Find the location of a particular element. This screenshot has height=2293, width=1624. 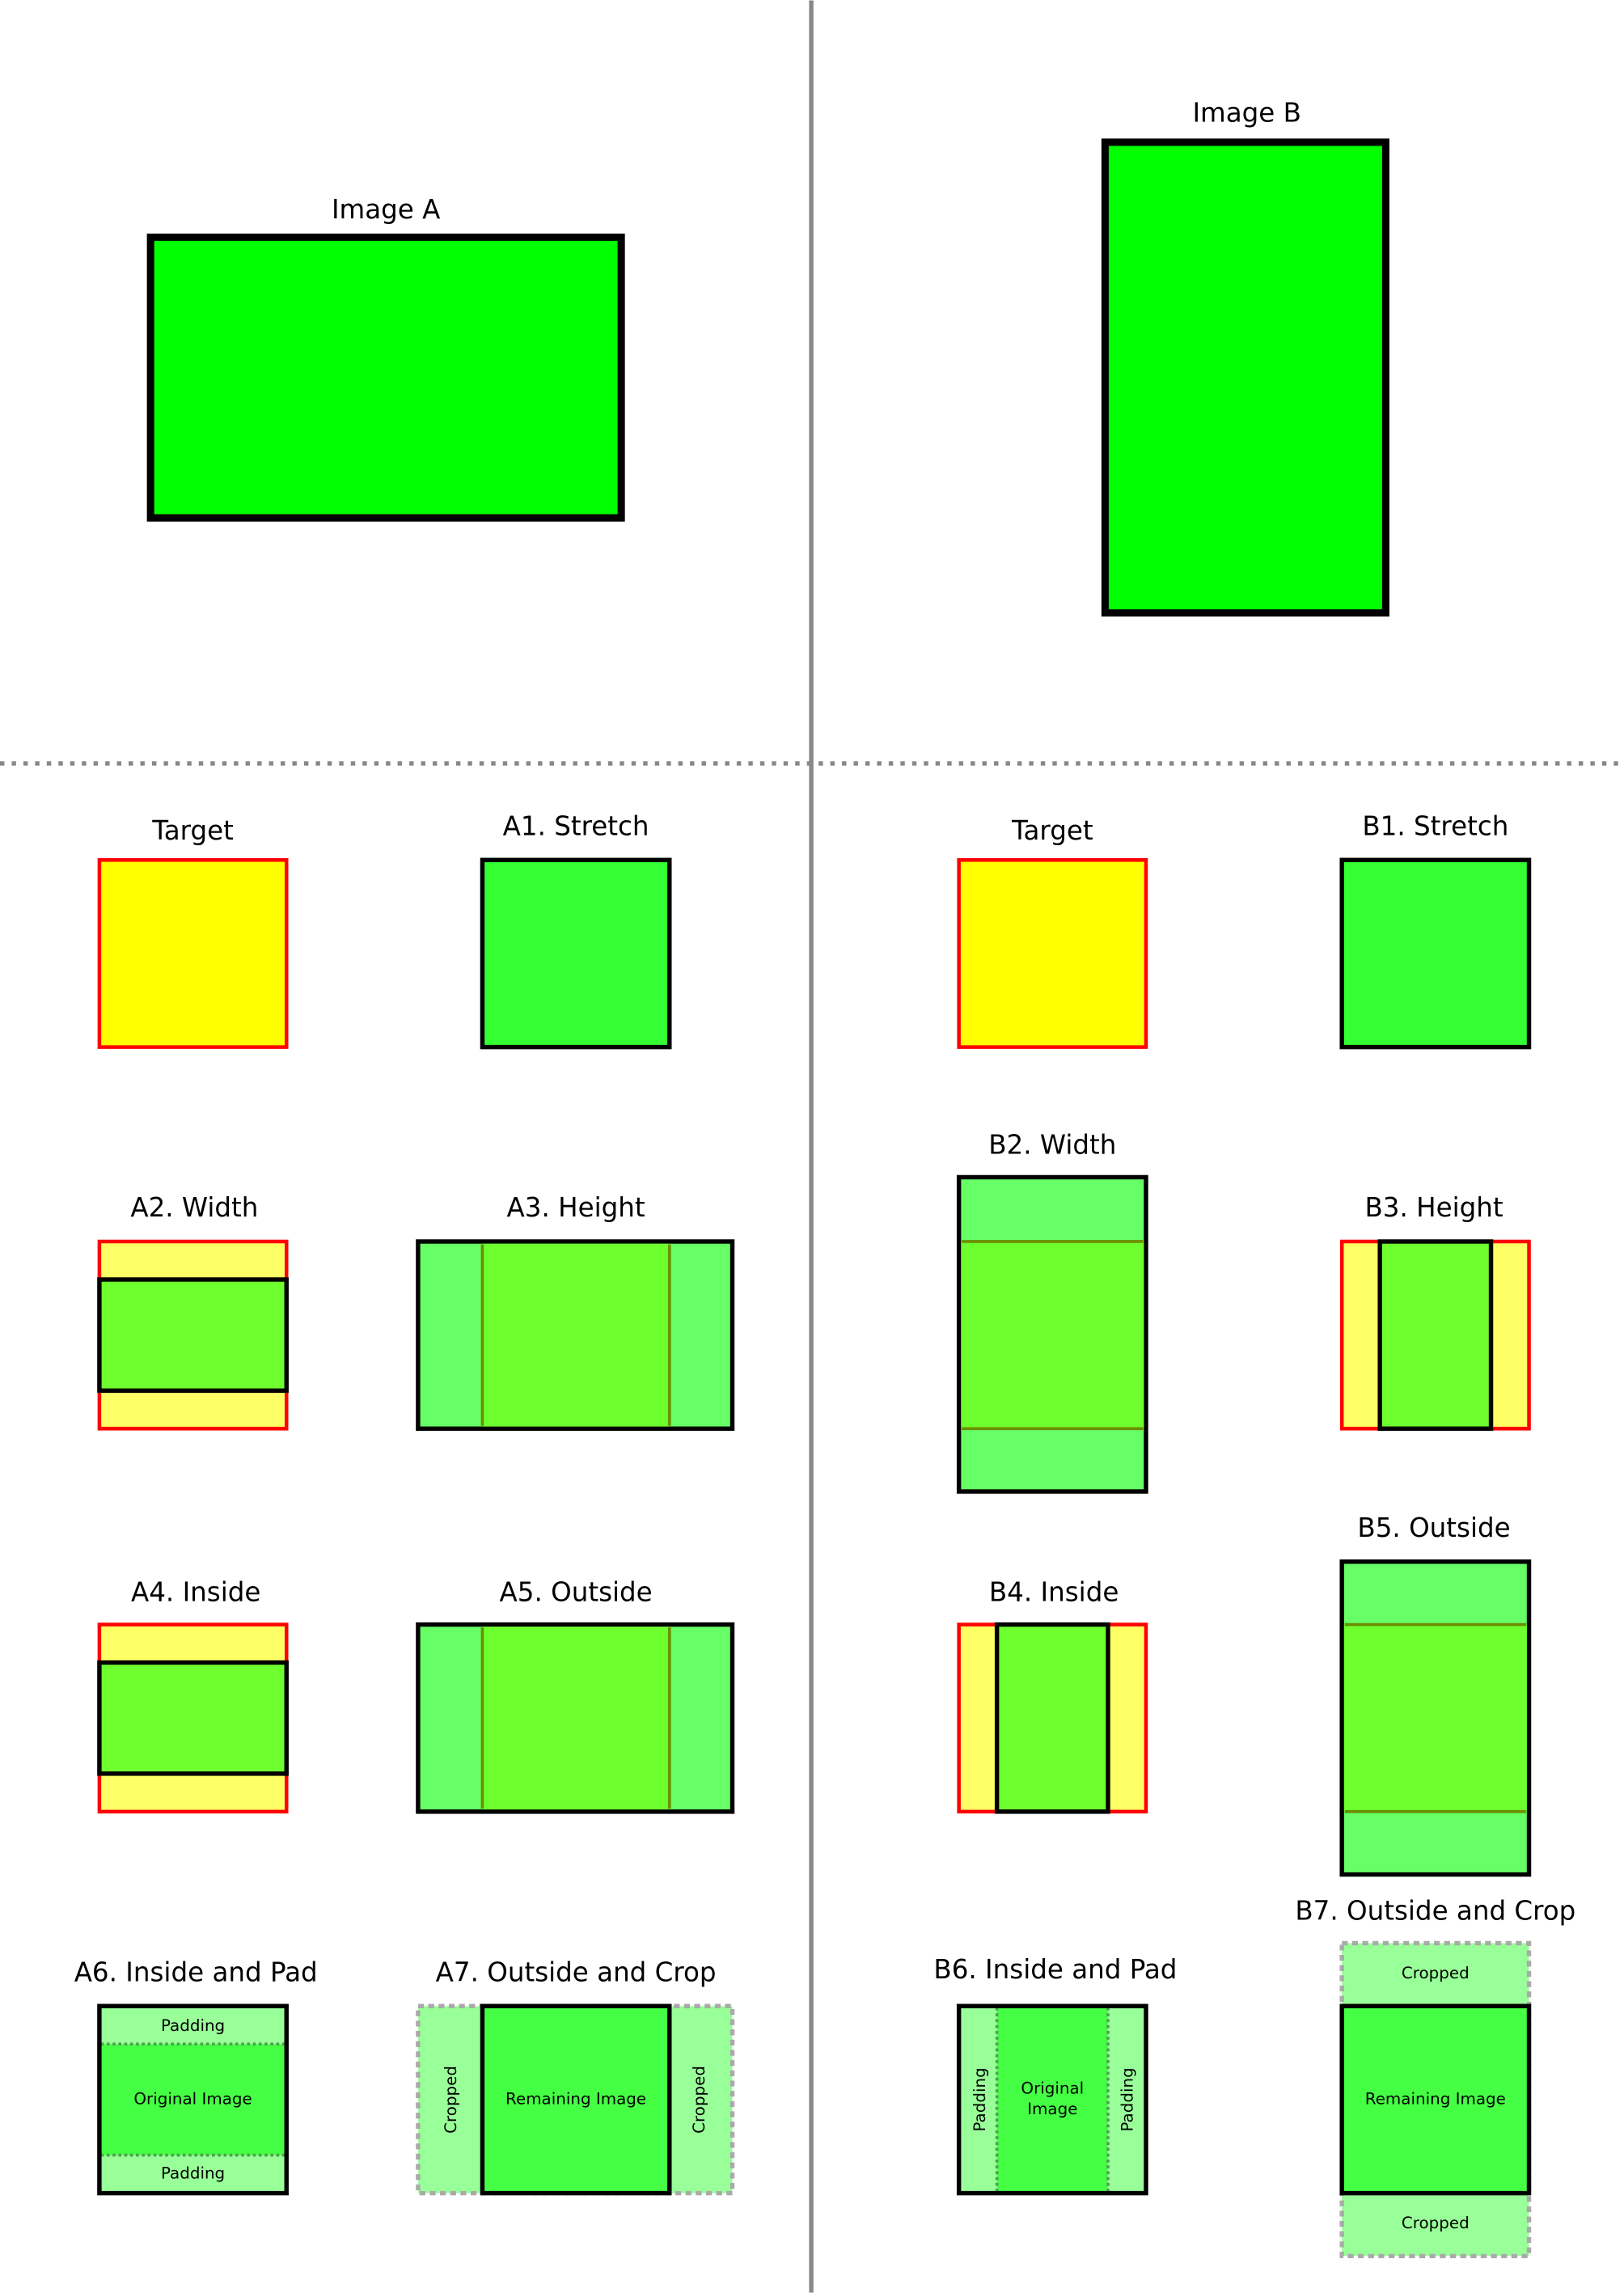

b5-outside is located at coordinates (1435, 1718).